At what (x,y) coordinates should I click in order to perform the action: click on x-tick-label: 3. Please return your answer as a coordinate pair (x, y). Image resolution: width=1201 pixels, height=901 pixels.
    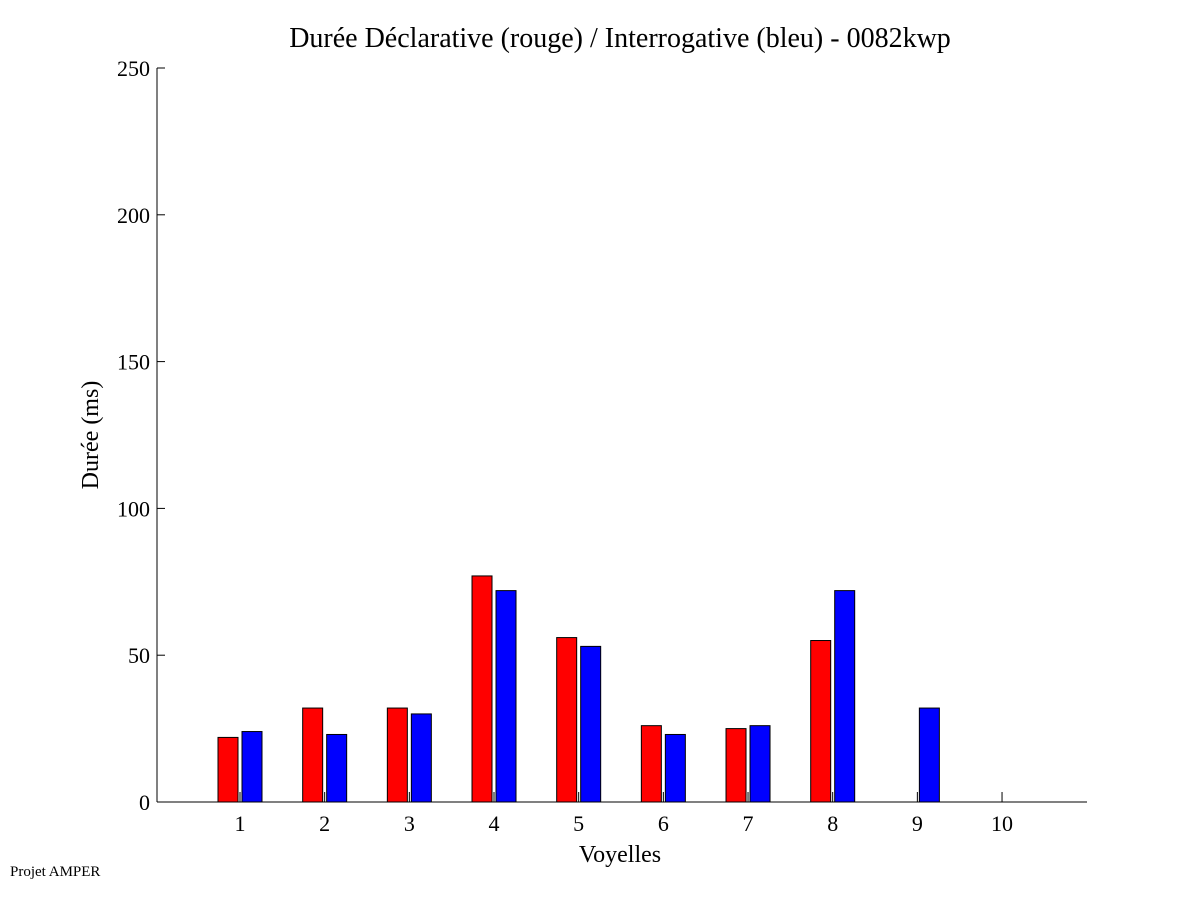
    Looking at the image, I should click on (409, 823).